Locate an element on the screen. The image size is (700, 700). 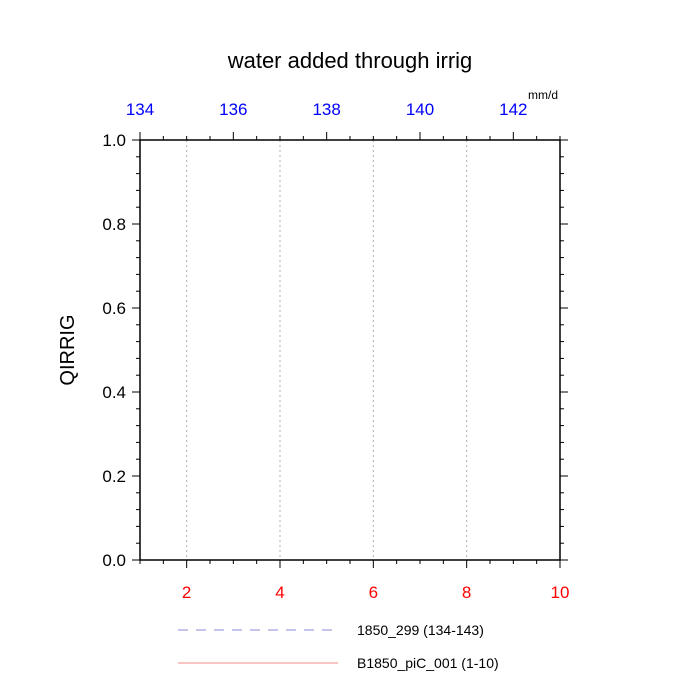
x-bottom-tick-label: 8 is located at coordinates (466, 592).